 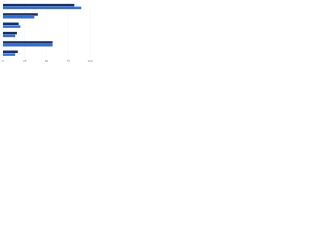 What do you see at coordinates (47, 61) in the screenshot?
I see `x-tick-label: 50` at bounding box center [47, 61].